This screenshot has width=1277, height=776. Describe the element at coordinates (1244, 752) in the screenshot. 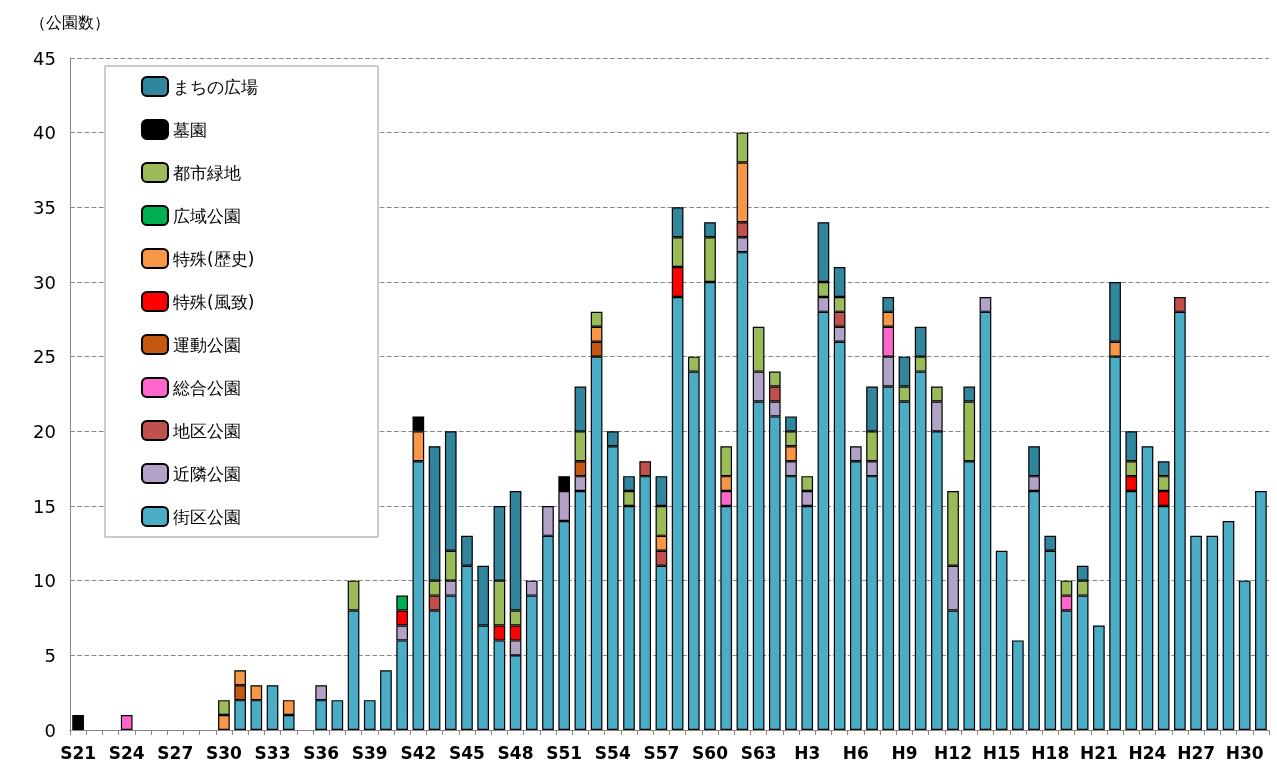

I see `x-tick-label: H30` at that location.